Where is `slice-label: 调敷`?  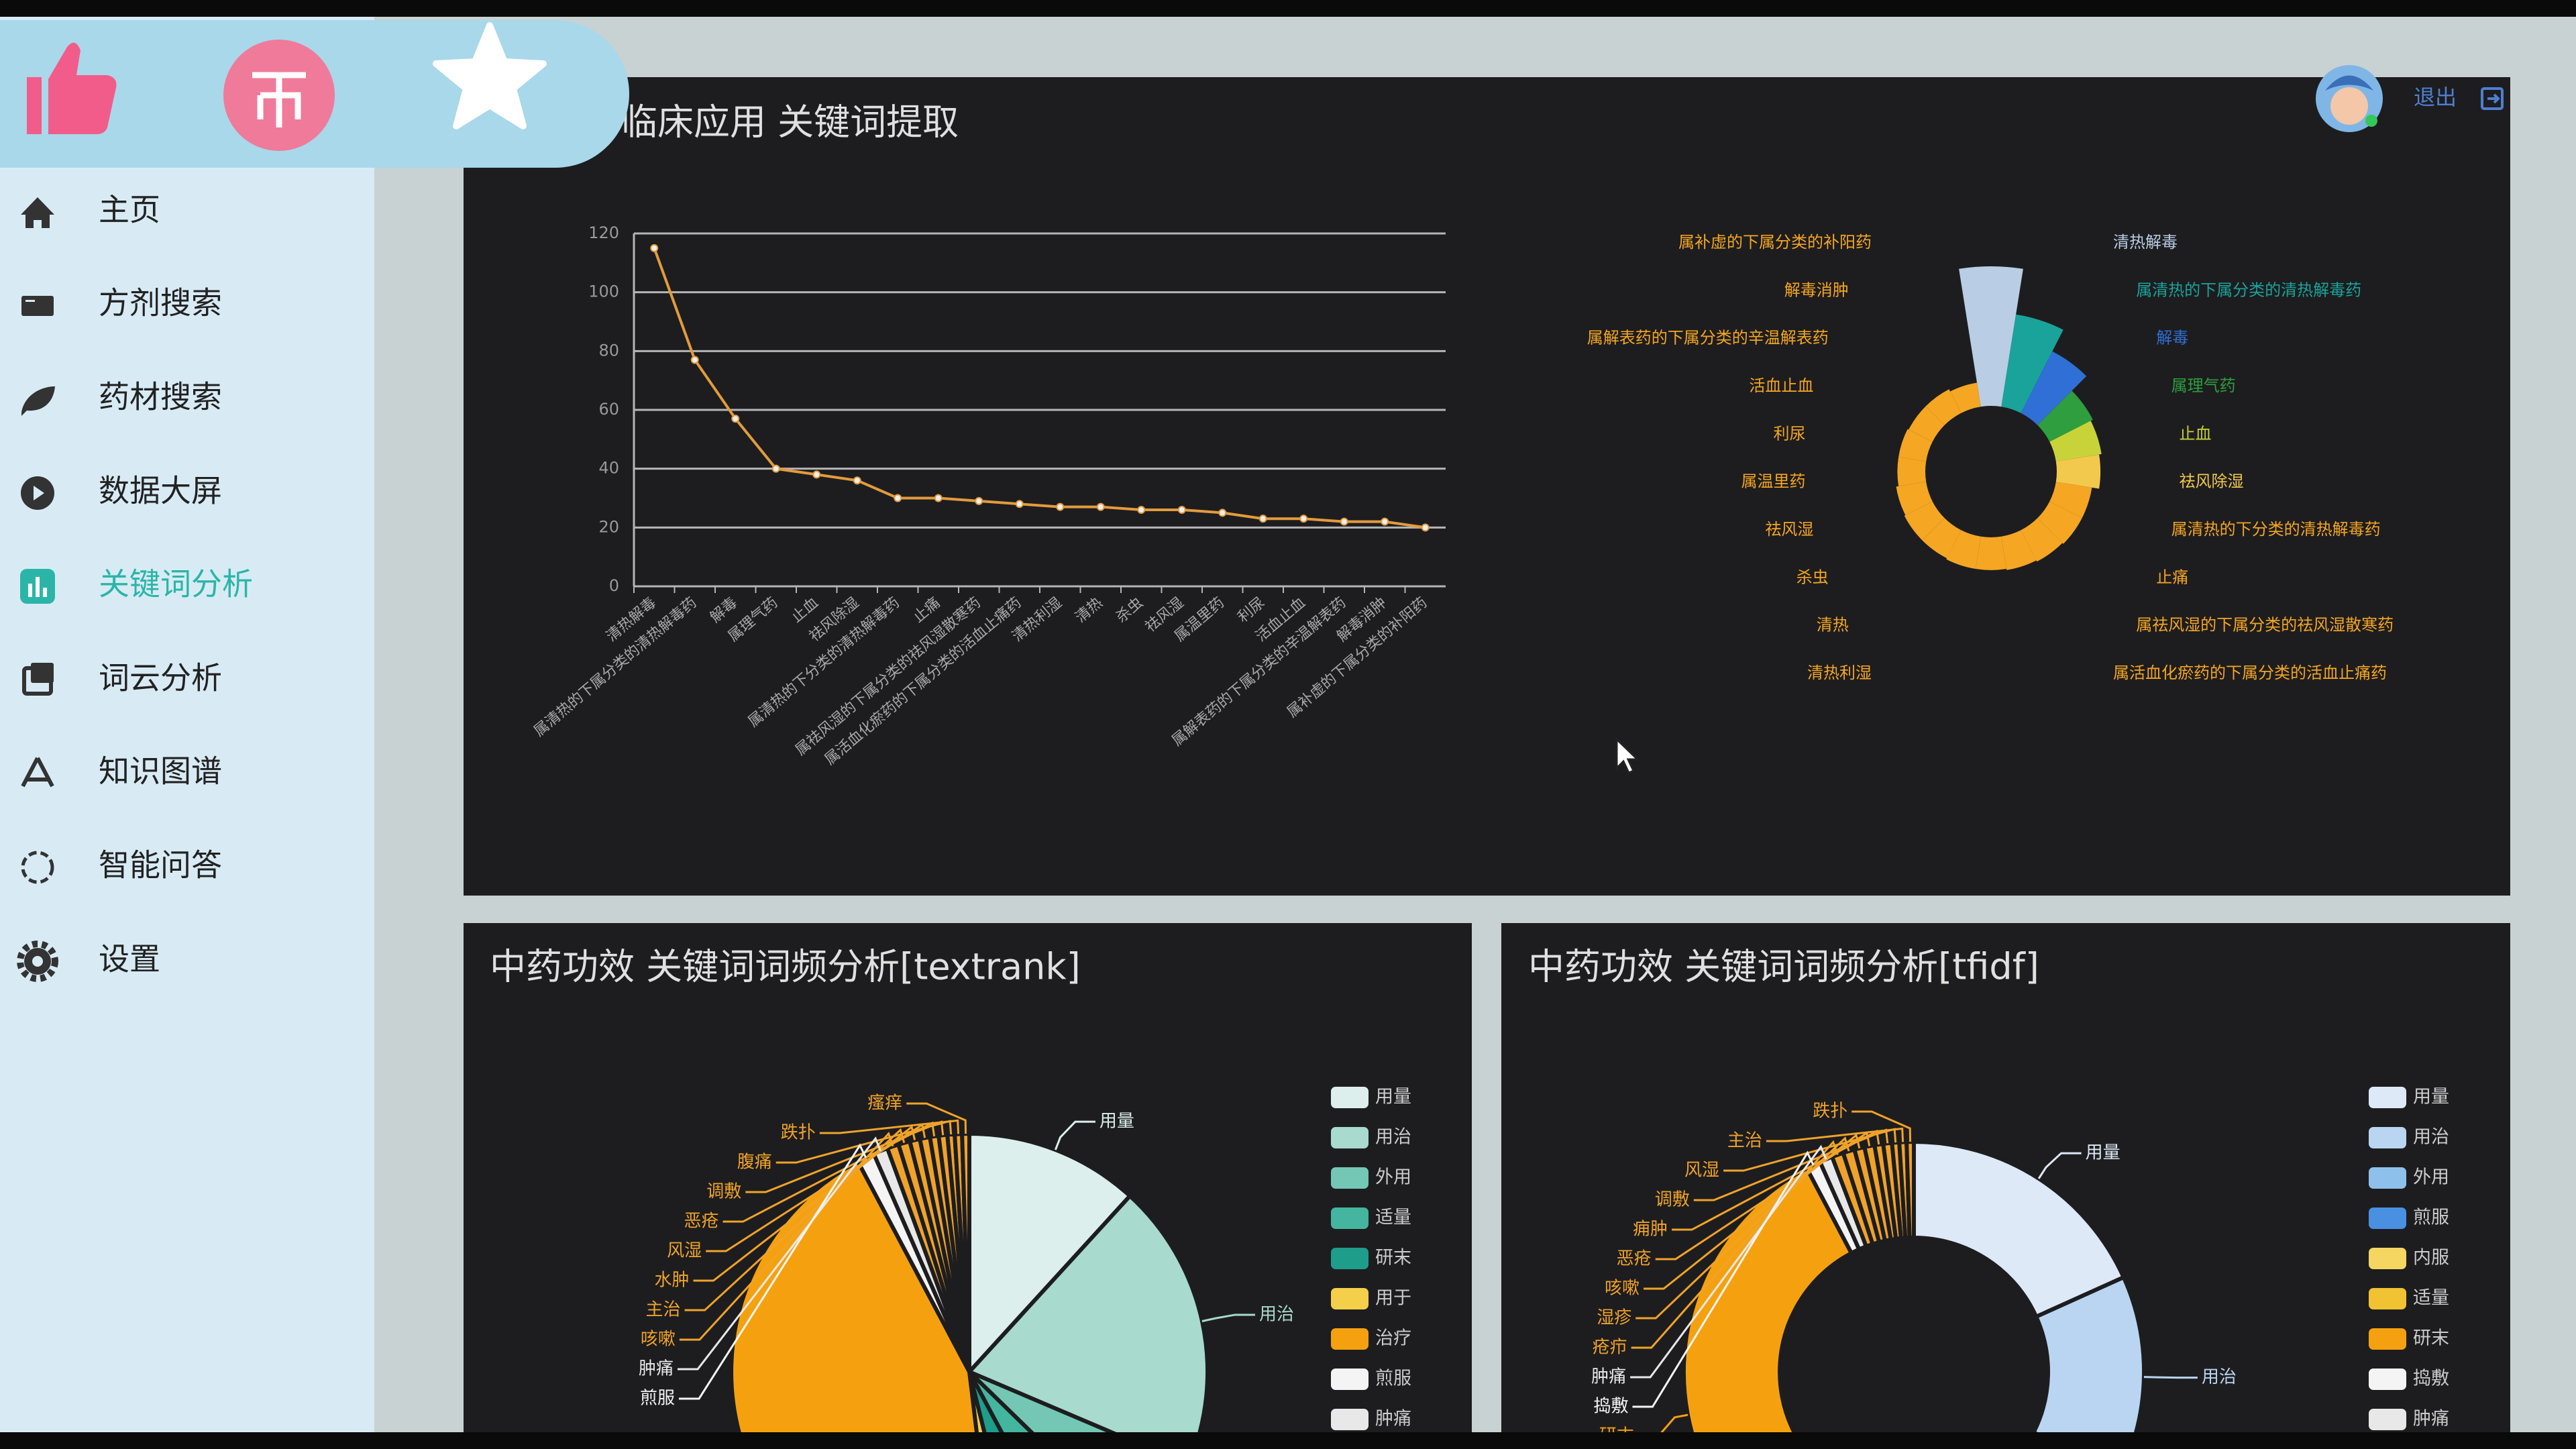
slice-label: 调敷 is located at coordinates (1672, 1200).